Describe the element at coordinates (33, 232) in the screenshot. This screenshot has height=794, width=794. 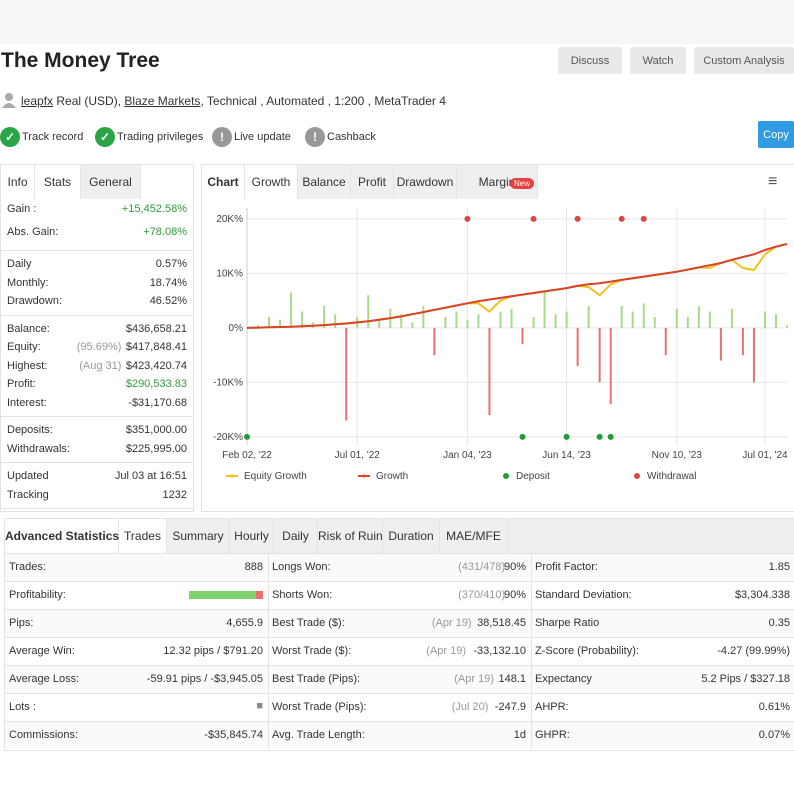
I see `stat-label: Abs. Gain:` at that location.